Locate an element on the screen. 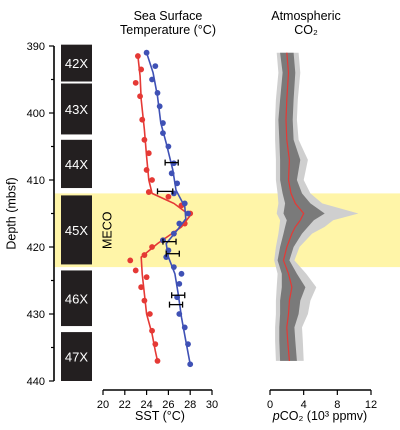 This screenshot has width=400, height=430. co2-axis-label: pCO₂ (10³ ppmv) is located at coordinates (319, 416).